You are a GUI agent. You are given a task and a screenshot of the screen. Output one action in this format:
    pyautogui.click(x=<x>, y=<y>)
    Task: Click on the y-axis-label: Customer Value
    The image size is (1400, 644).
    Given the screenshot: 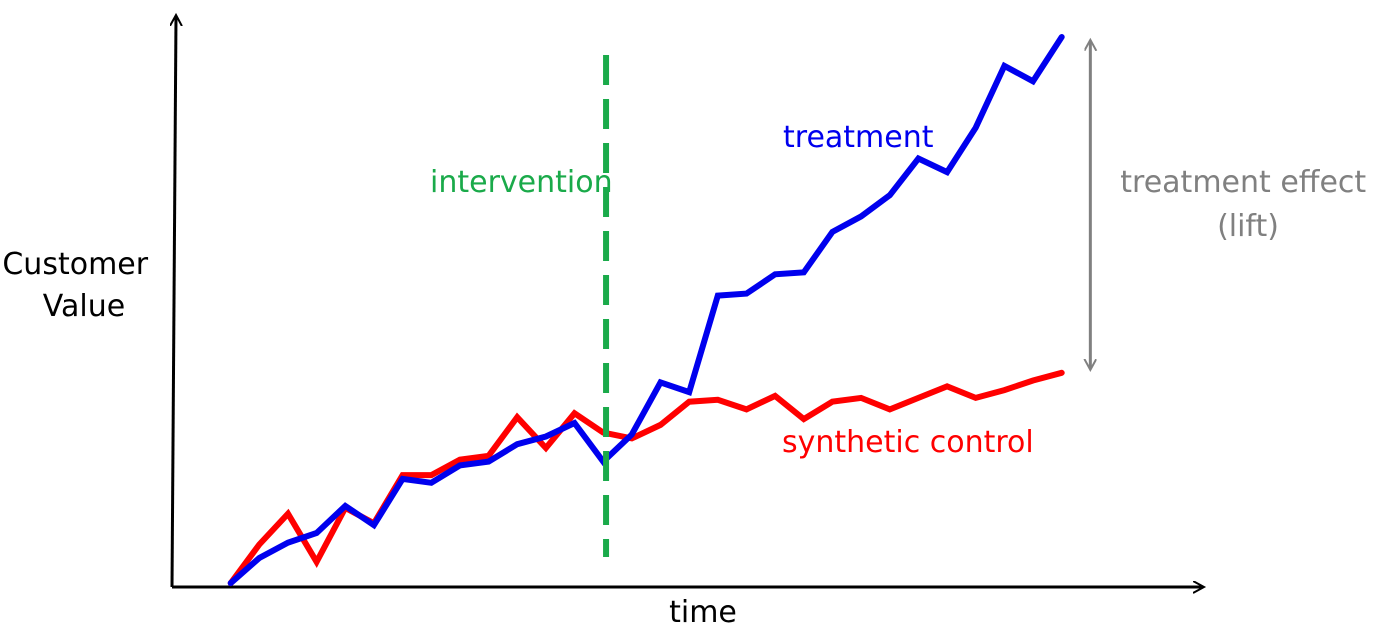 What is the action you would take?
    pyautogui.click(x=79, y=285)
    